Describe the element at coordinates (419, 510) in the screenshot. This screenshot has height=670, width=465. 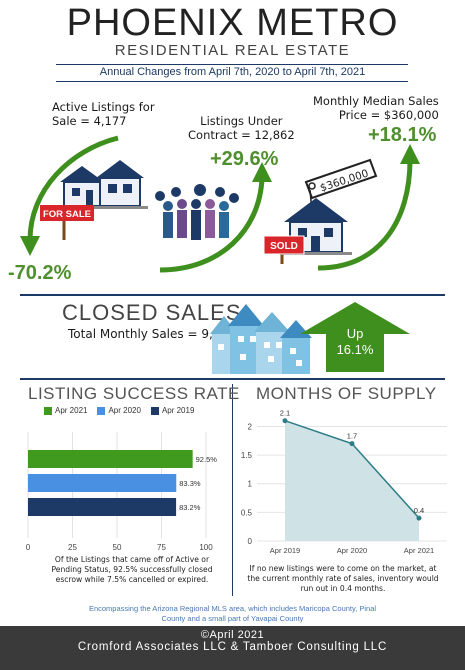
I see `supply-value-label: 0.4` at that location.